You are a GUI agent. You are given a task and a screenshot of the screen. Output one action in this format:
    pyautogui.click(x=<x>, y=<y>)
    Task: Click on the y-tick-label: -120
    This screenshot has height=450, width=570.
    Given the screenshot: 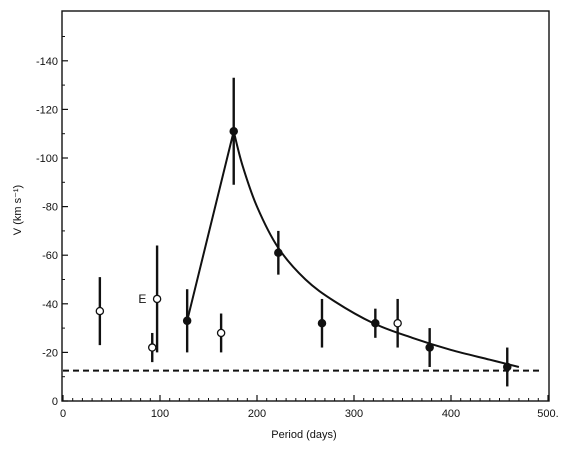 What is the action you would take?
    pyautogui.click(x=47, y=110)
    